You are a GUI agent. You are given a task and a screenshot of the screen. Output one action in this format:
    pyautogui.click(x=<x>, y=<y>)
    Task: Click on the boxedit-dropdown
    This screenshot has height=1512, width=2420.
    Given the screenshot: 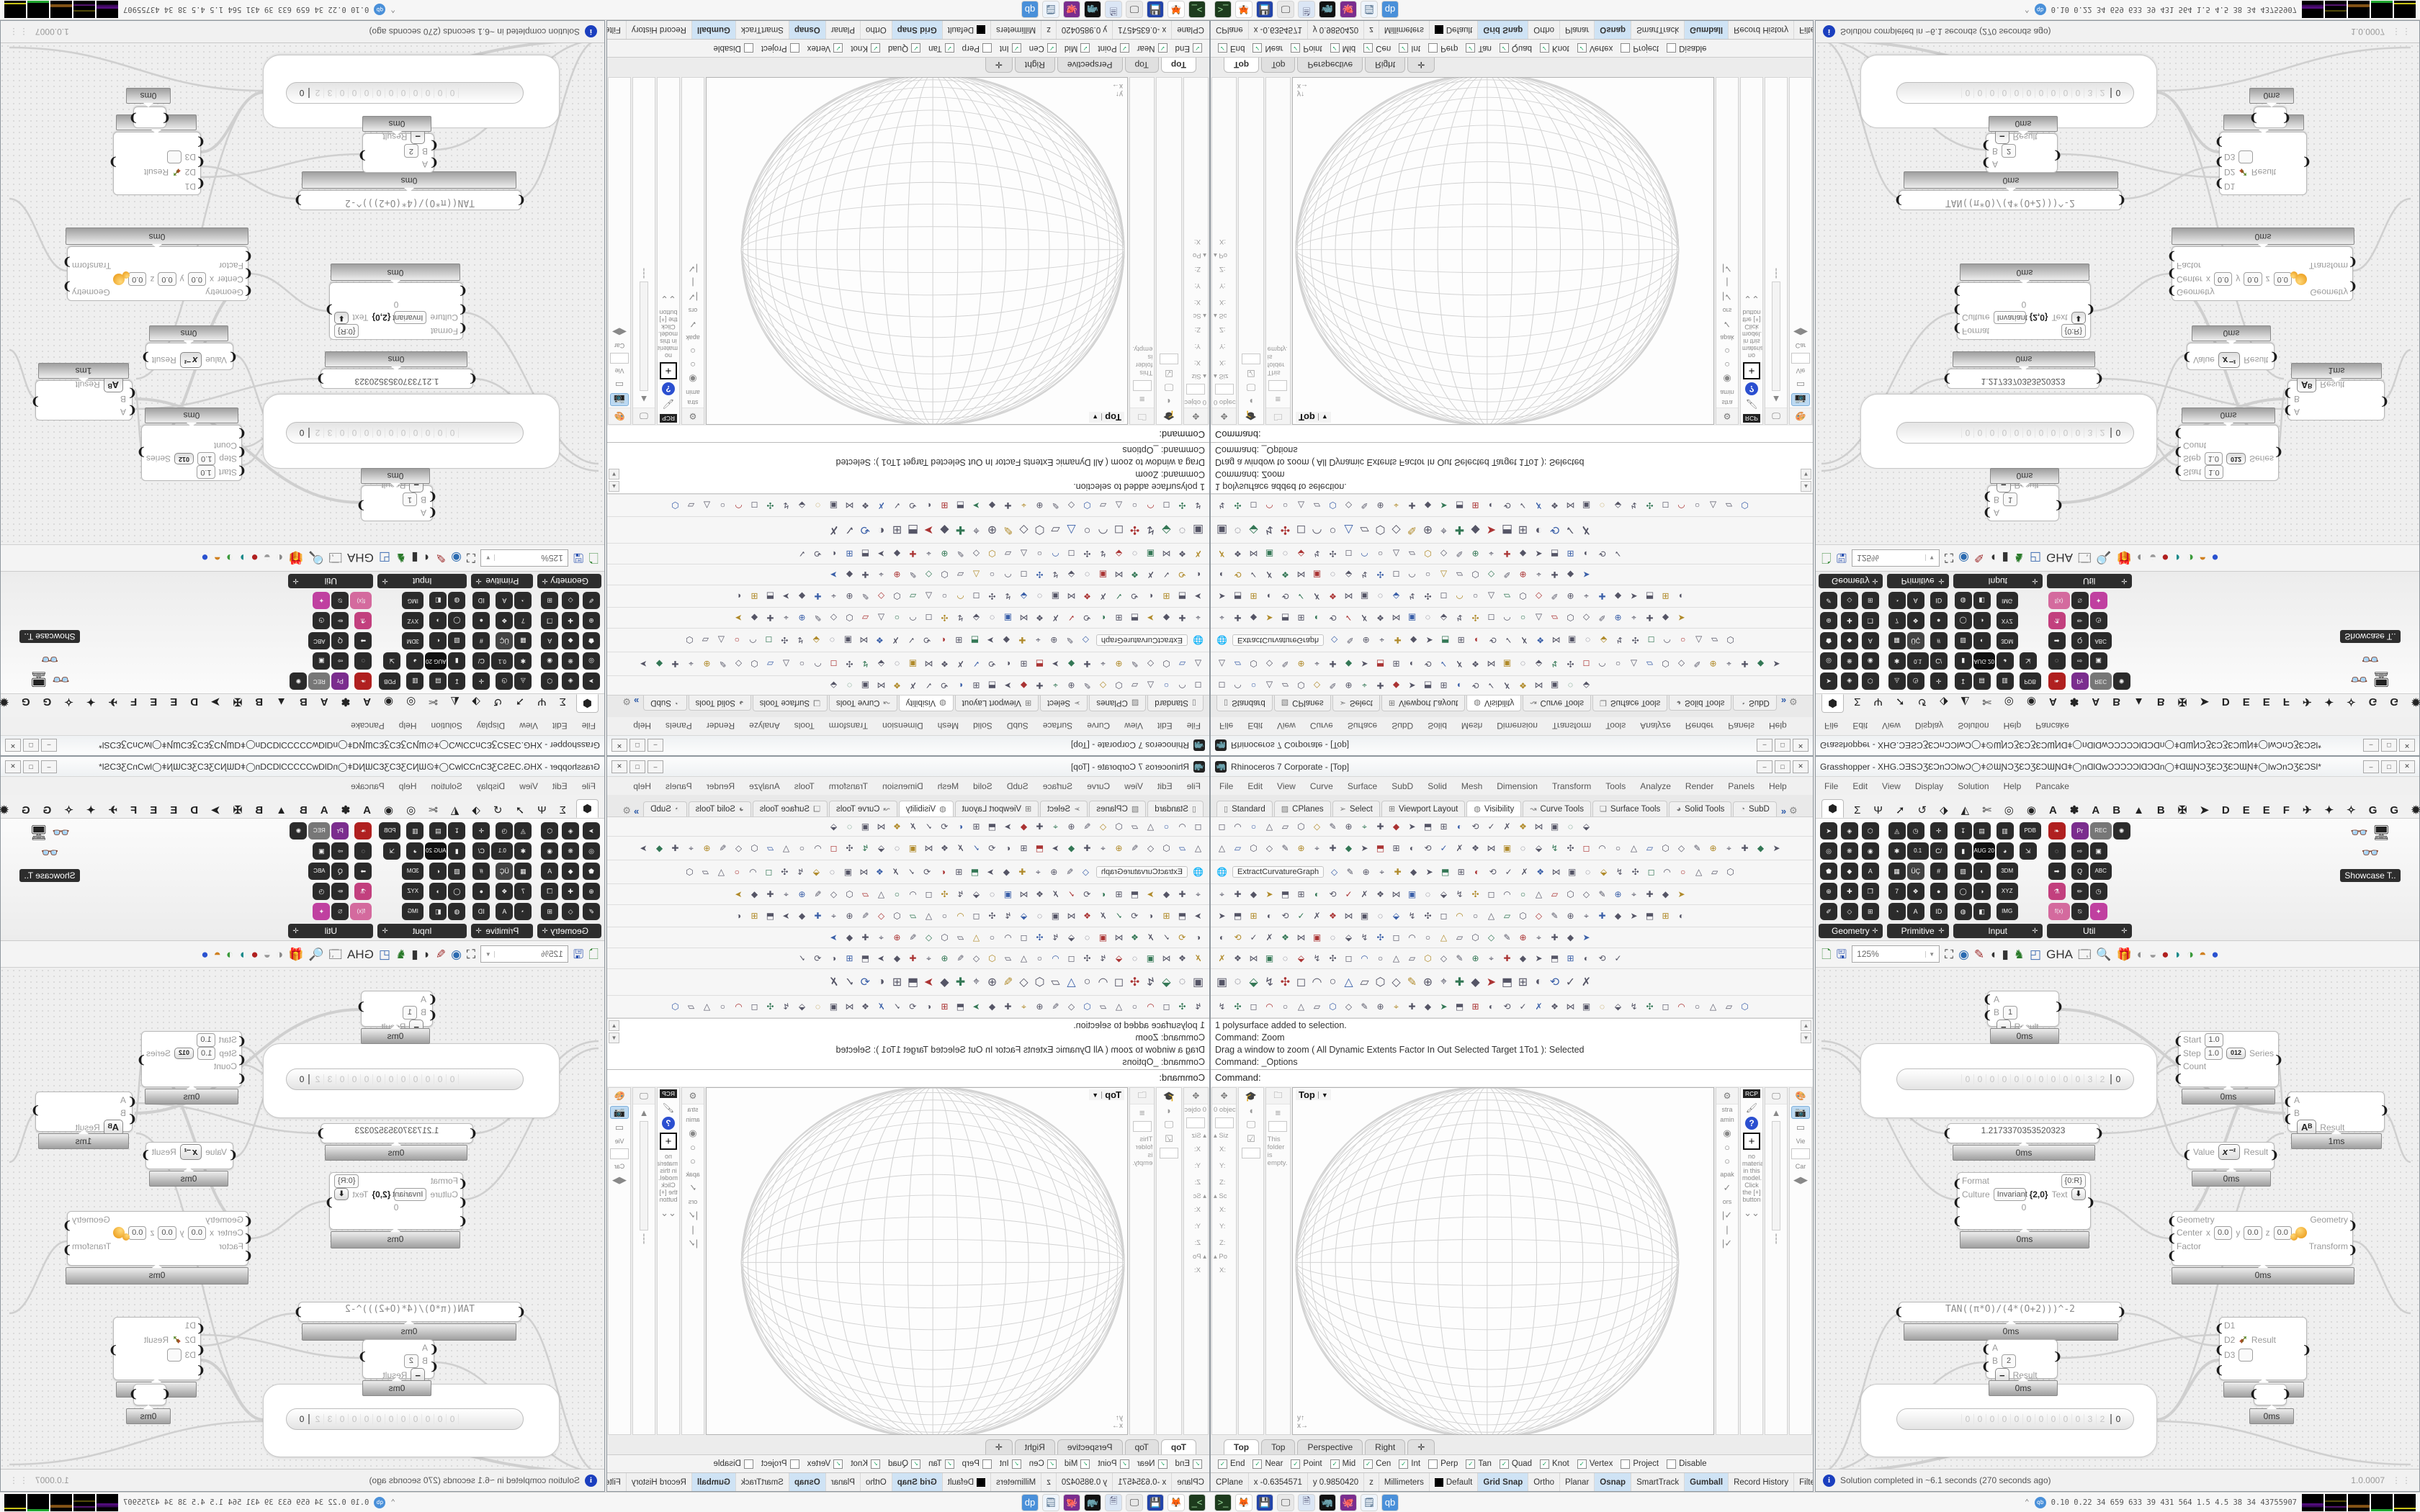 What is the action you would take?
    pyautogui.click(x=1224, y=1122)
    